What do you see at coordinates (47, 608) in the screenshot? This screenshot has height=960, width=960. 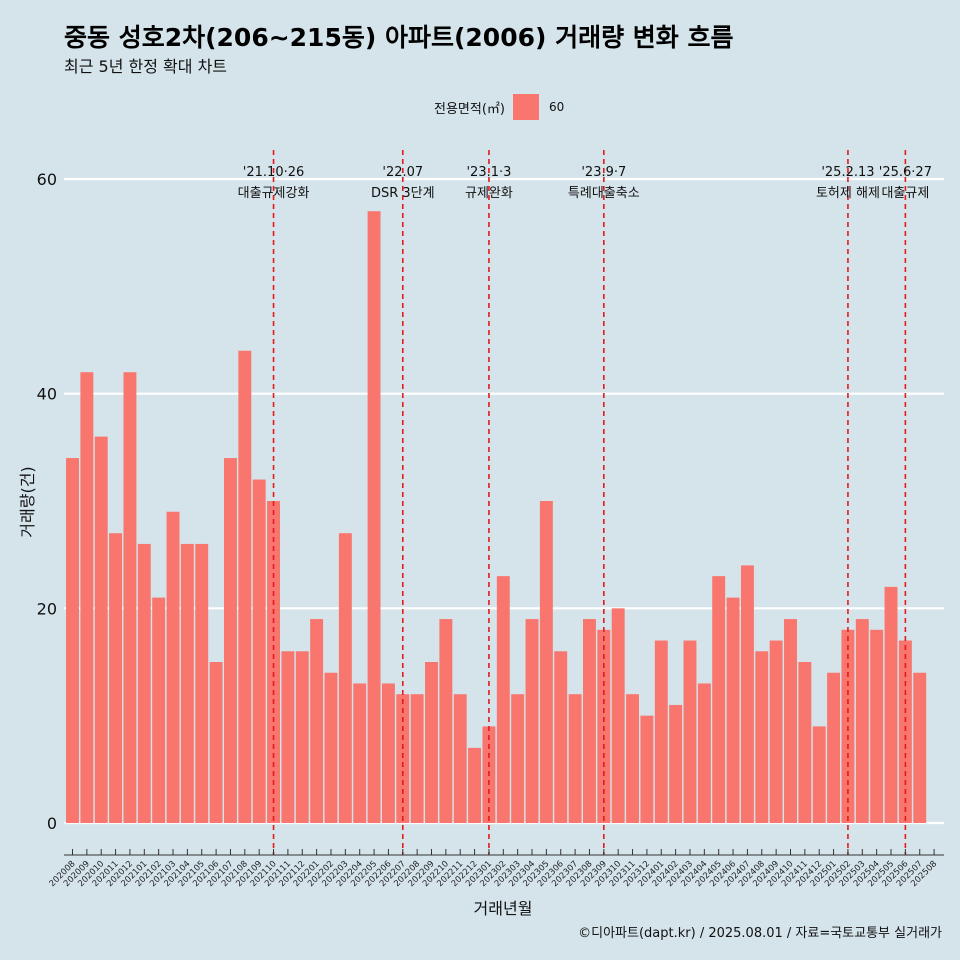 I see `y-tick-label: 20` at bounding box center [47, 608].